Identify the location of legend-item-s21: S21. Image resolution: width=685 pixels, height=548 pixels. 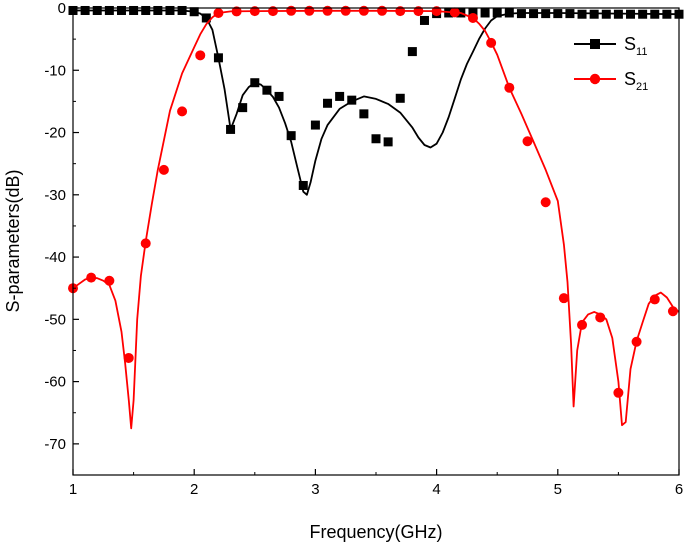
(611, 81).